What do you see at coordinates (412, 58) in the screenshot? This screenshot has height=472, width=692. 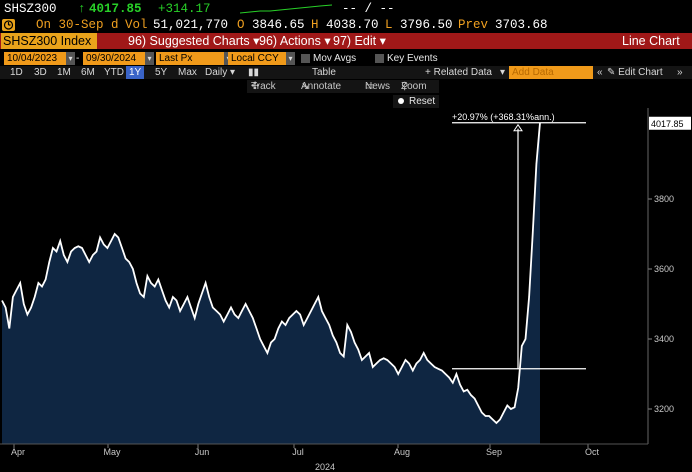 I see `key-events-label: Key Events` at bounding box center [412, 58].